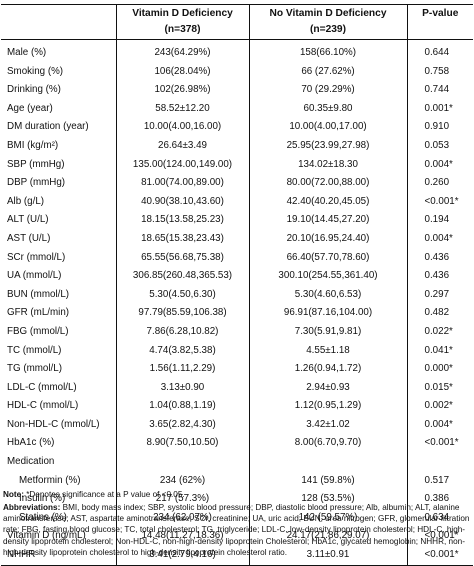 Image resolution: width=474 pixels, height=566 pixels. What do you see at coordinates (59, 313) in the screenshot?
I see `row-label: GFR (mL/min)` at bounding box center [59, 313].